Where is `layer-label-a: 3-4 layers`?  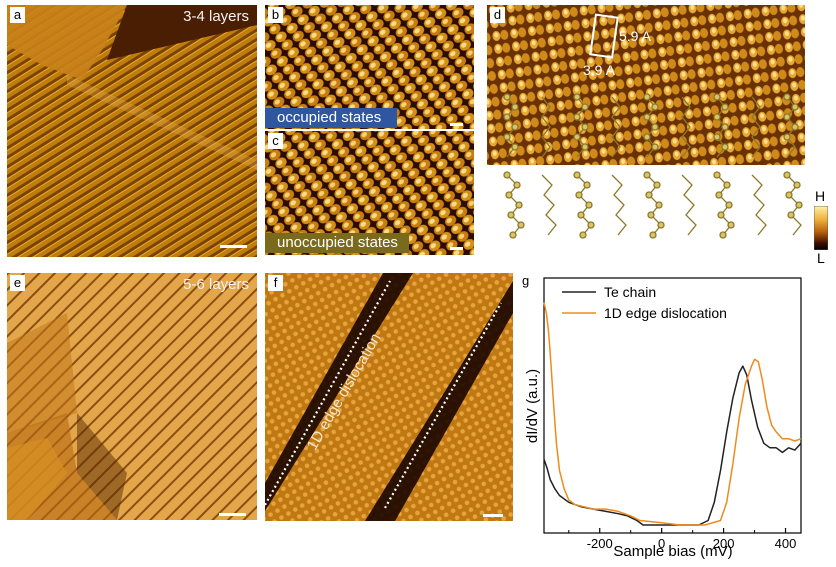 layer-label-a: 3-4 layers is located at coordinates (216, 16).